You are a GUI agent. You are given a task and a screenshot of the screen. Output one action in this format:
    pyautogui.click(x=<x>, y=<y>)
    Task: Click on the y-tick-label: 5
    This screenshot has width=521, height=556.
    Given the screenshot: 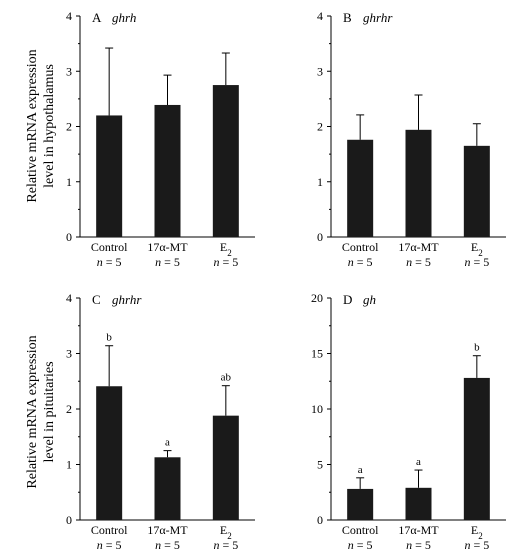 What is the action you would take?
    pyautogui.click(x=320, y=465)
    